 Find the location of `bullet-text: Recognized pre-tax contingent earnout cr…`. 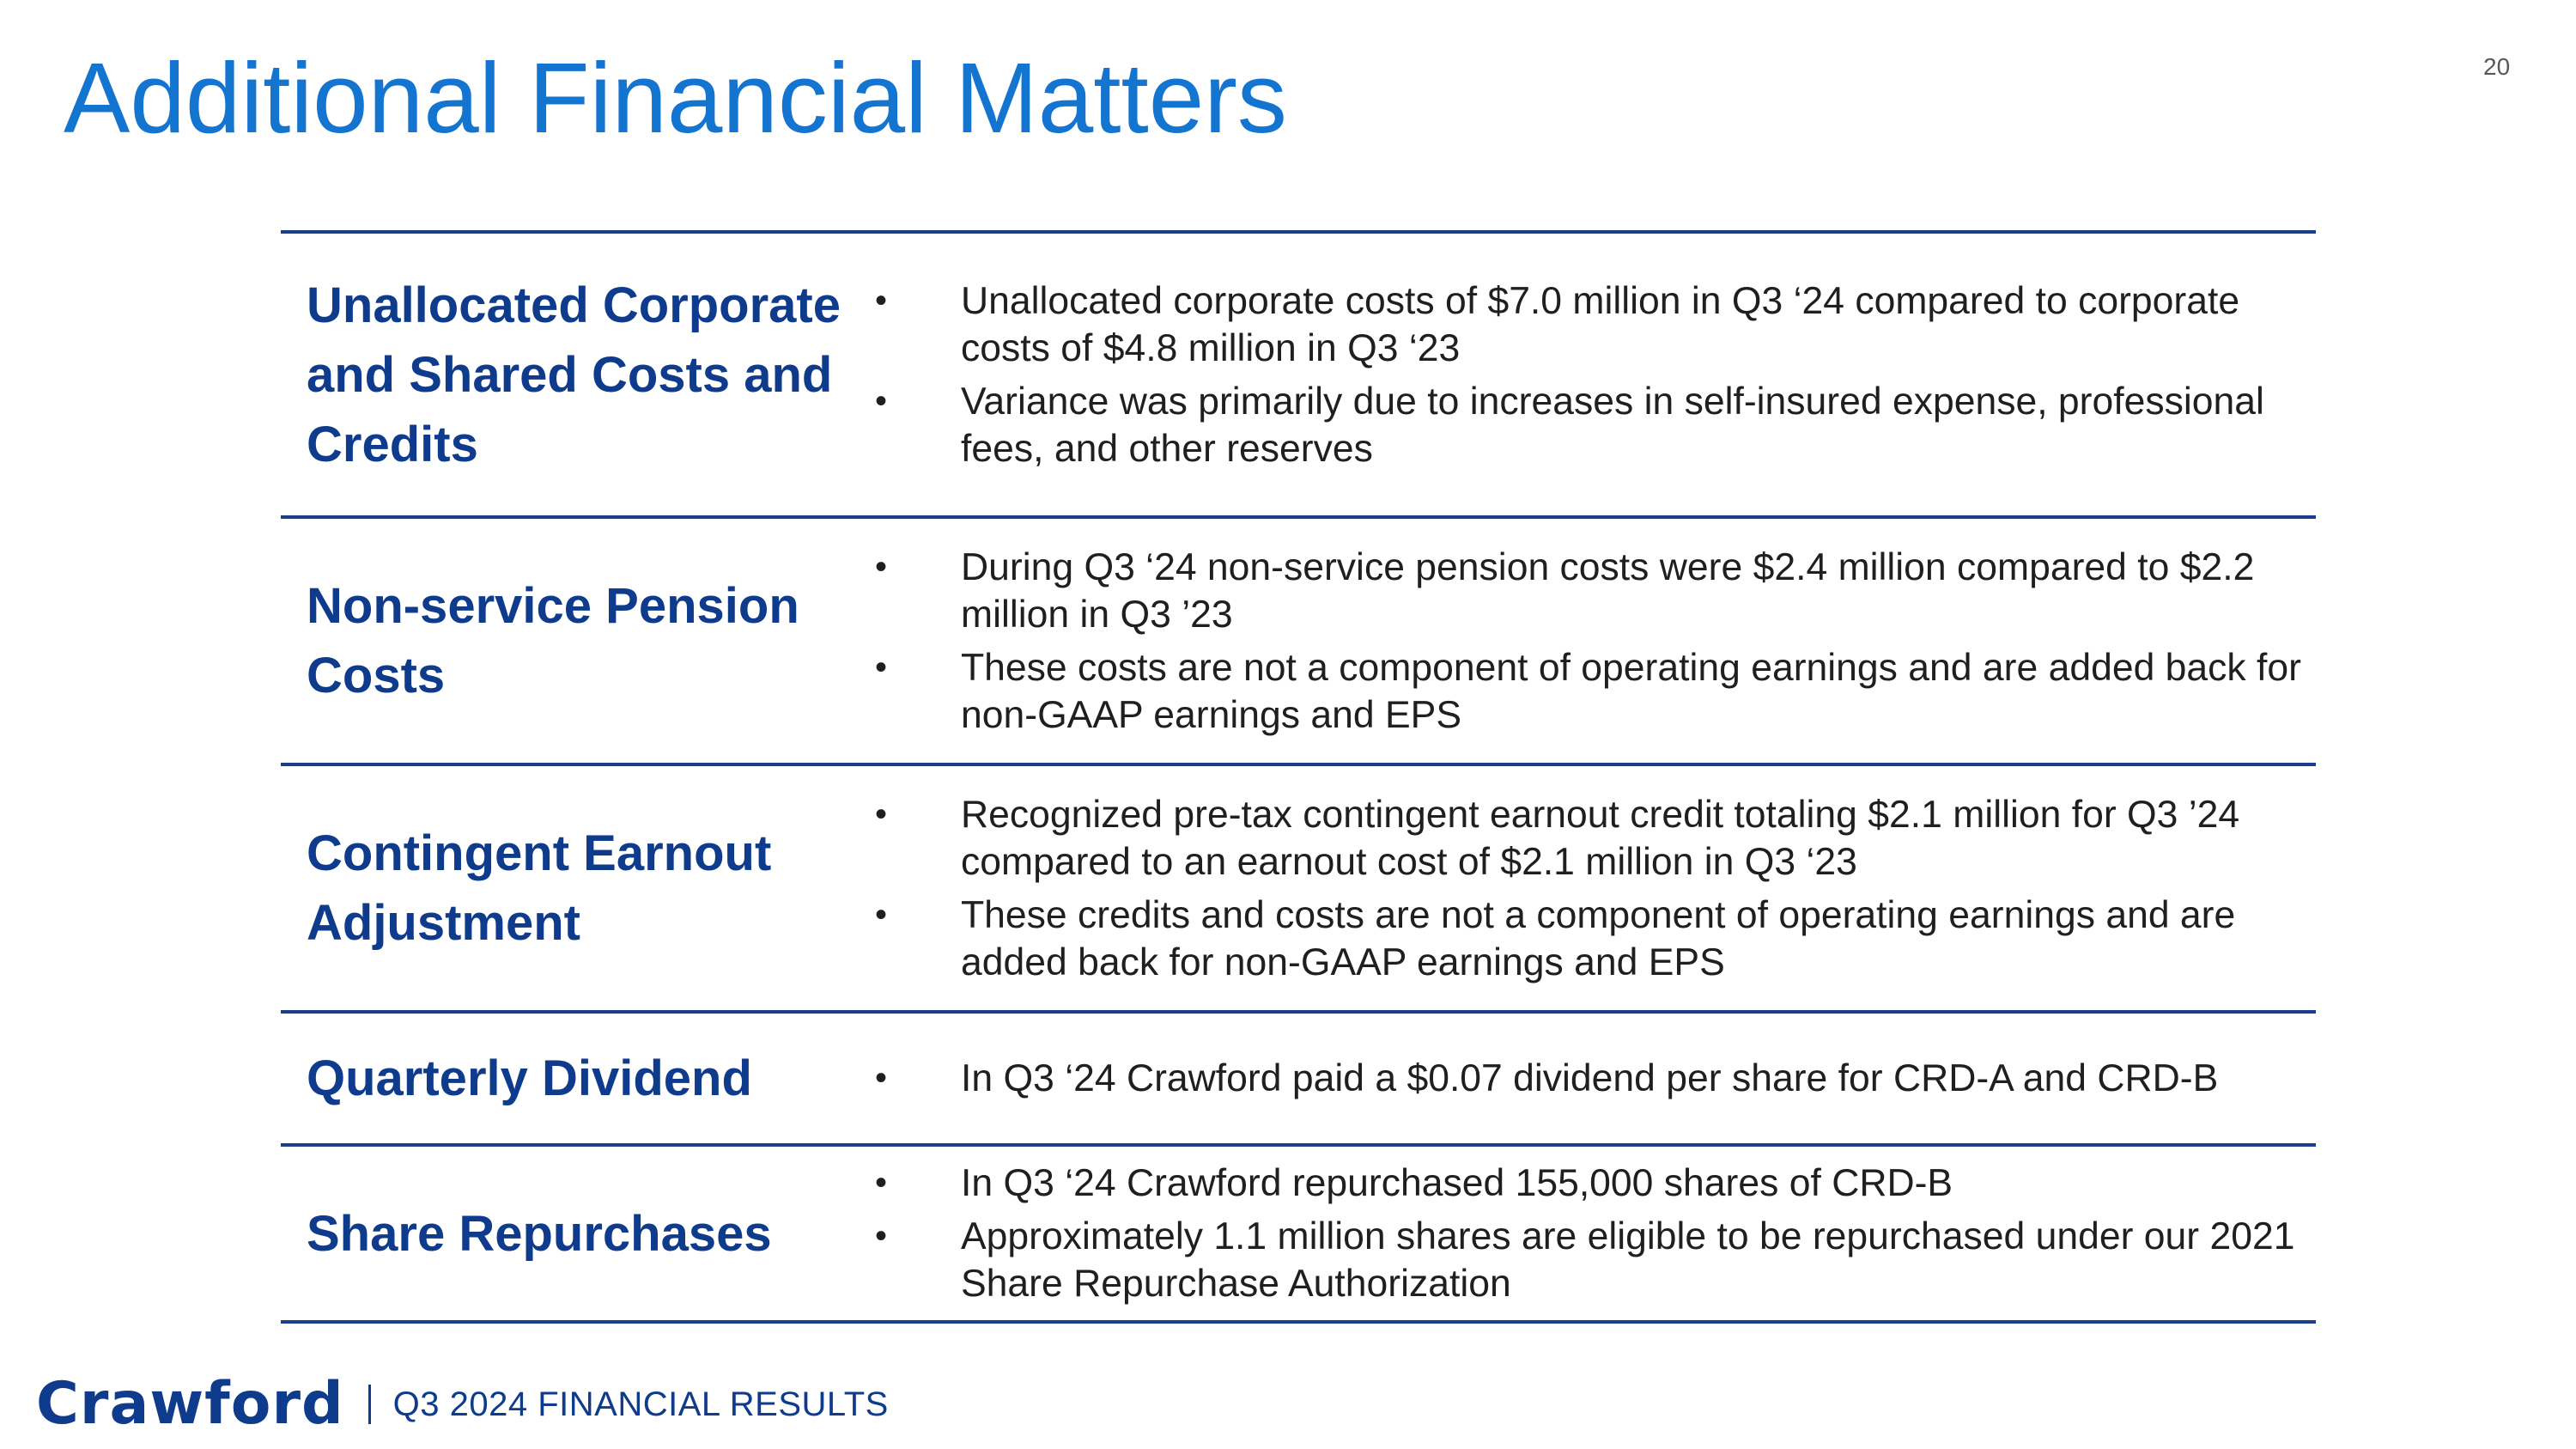

bullet-text: Recognized pre-tax contingent earnout cr… is located at coordinates (1601, 838).